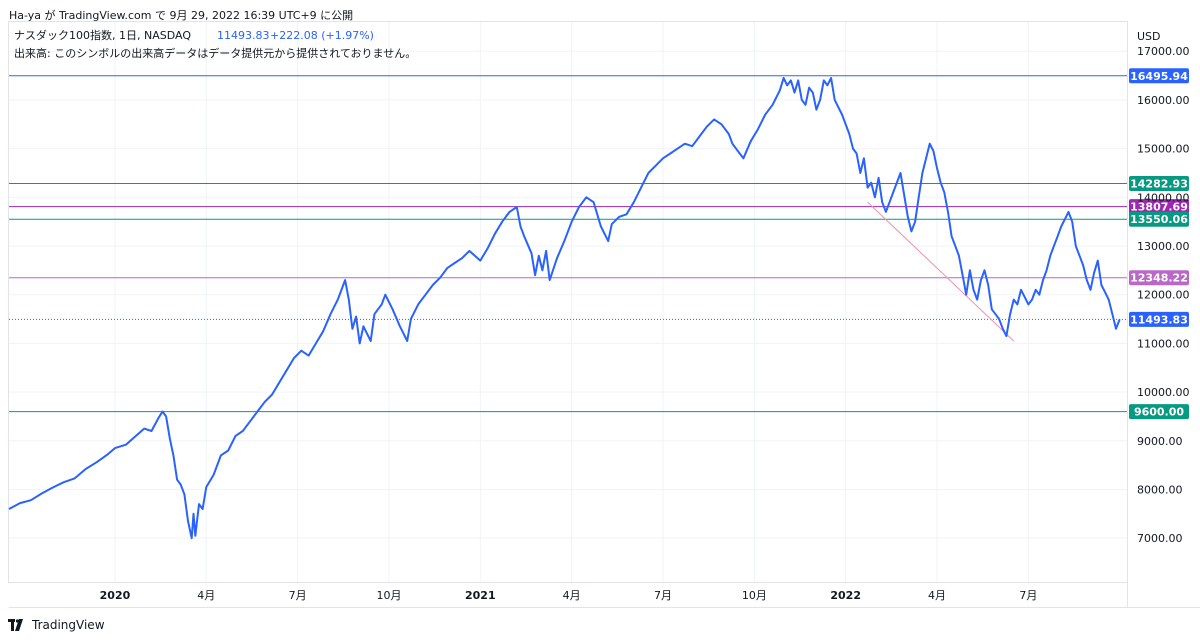  What do you see at coordinates (480, 595) in the screenshot?
I see `x-tick-label: 2021` at bounding box center [480, 595].